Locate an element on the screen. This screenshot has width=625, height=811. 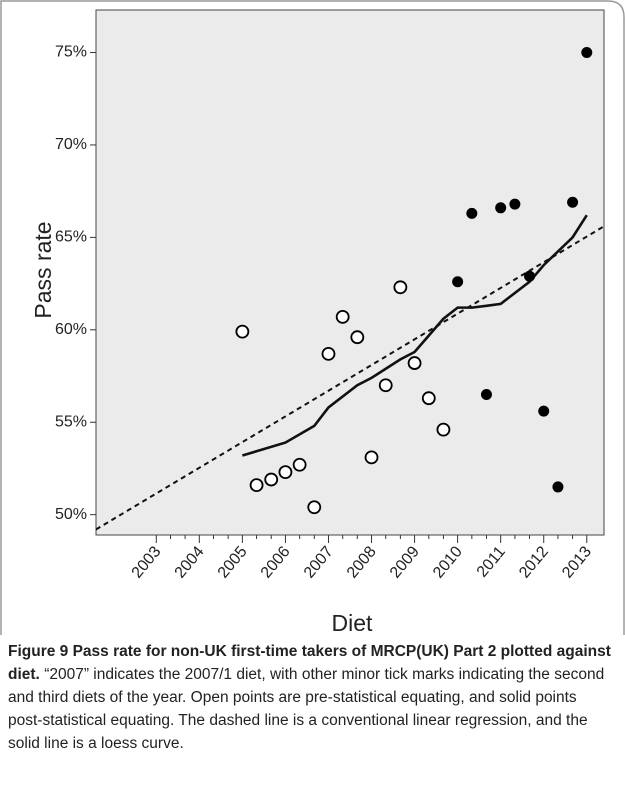
x-tick-label: 2013 is located at coordinates (577, 562).